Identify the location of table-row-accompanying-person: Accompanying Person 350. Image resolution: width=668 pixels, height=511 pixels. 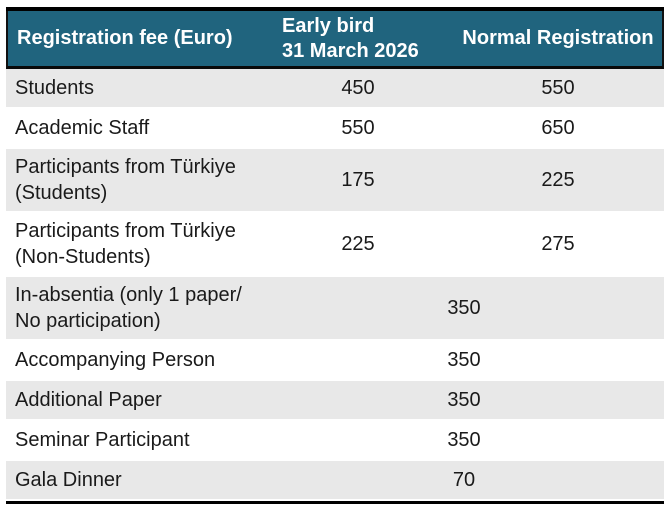
(335, 361).